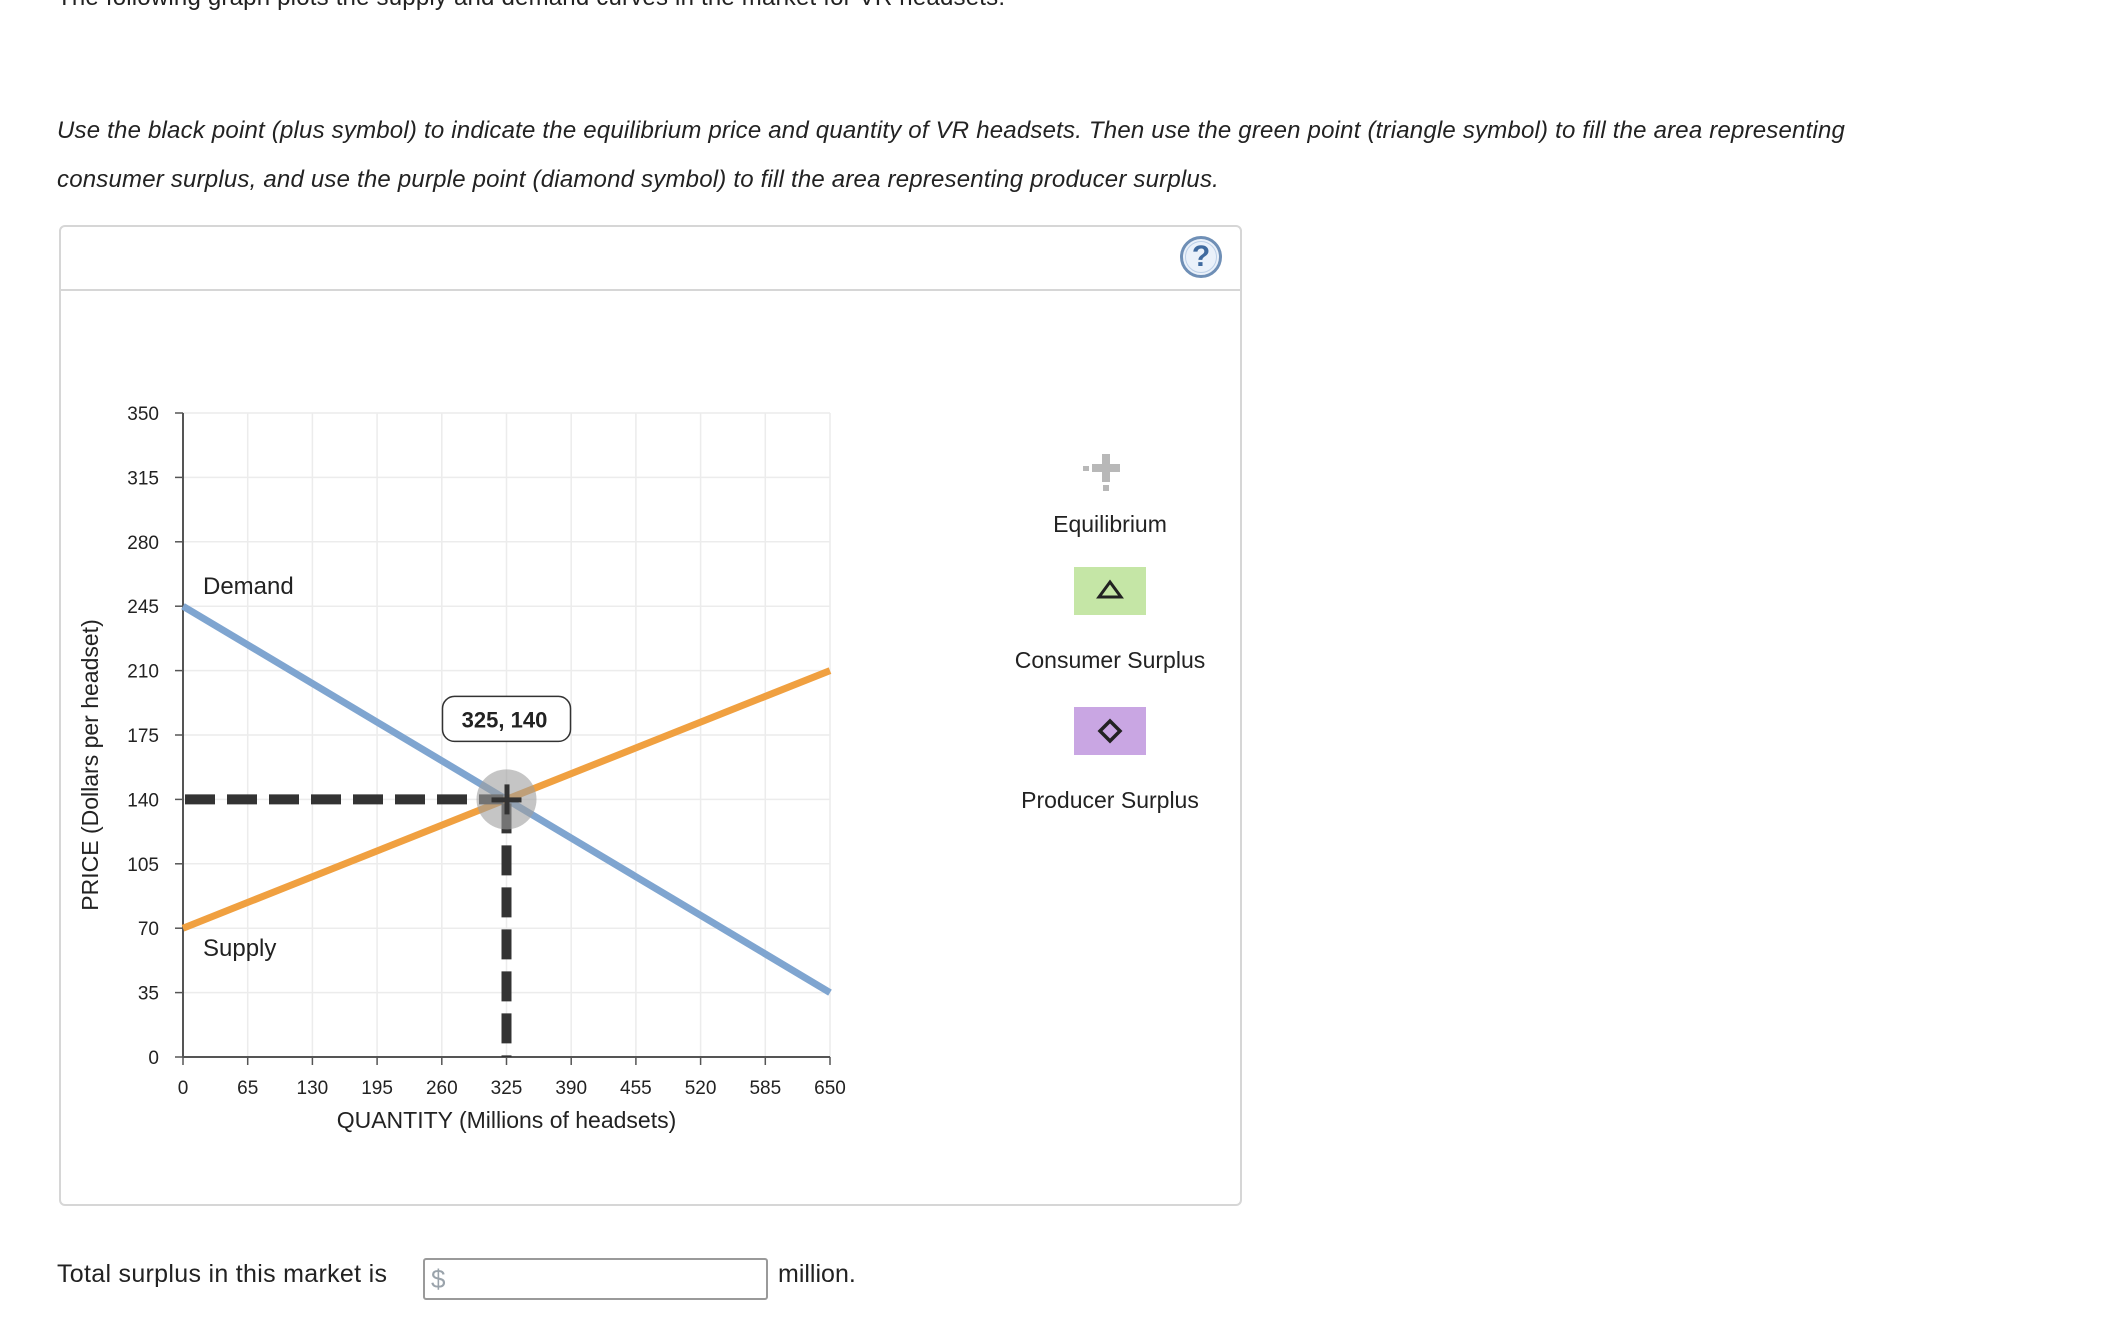 The height and width of the screenshot is (1318, 2120). I want to click on x-axis-label: QUANTITY (Millions of headsets), so click(507, 1120).